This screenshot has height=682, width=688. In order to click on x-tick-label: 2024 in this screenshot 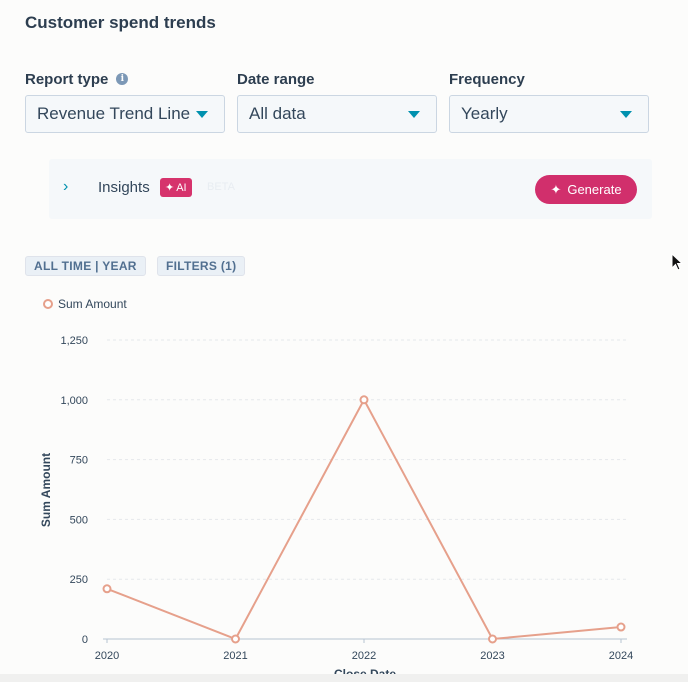, I will do `click(621, 656)`.